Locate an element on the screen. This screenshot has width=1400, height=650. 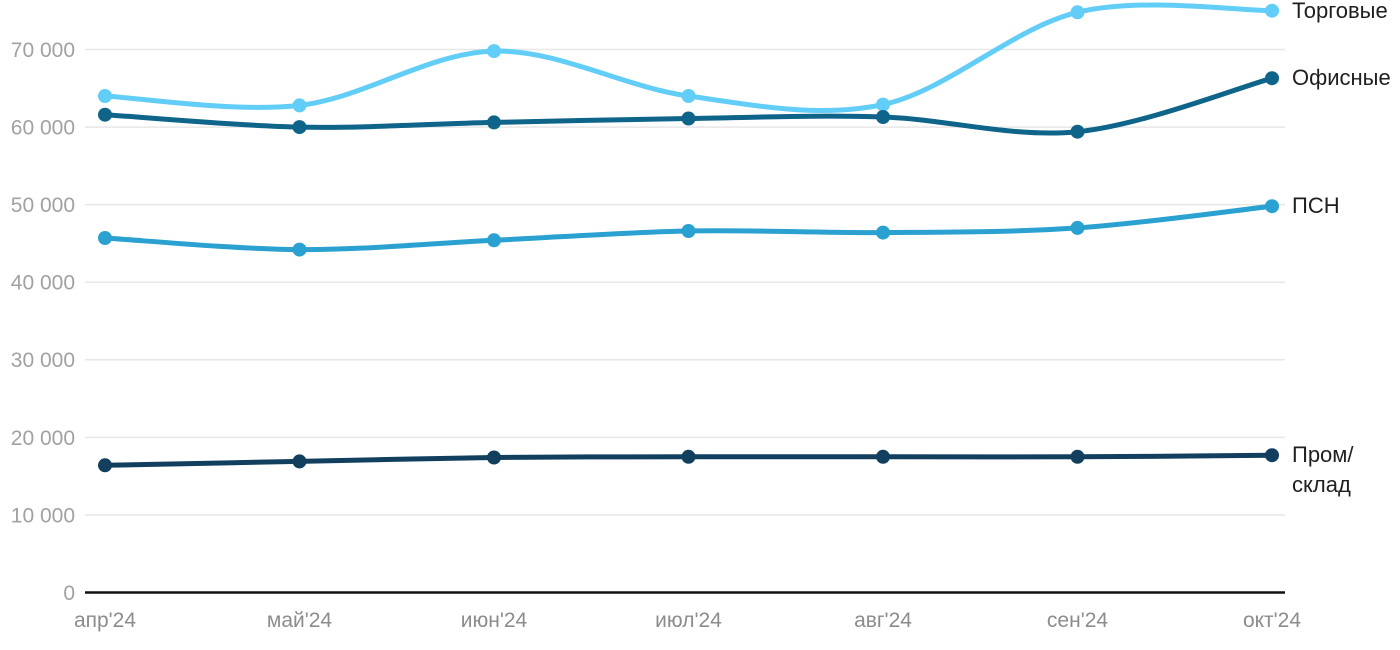
series-prom-sklad is located at coordinates (688, 460).